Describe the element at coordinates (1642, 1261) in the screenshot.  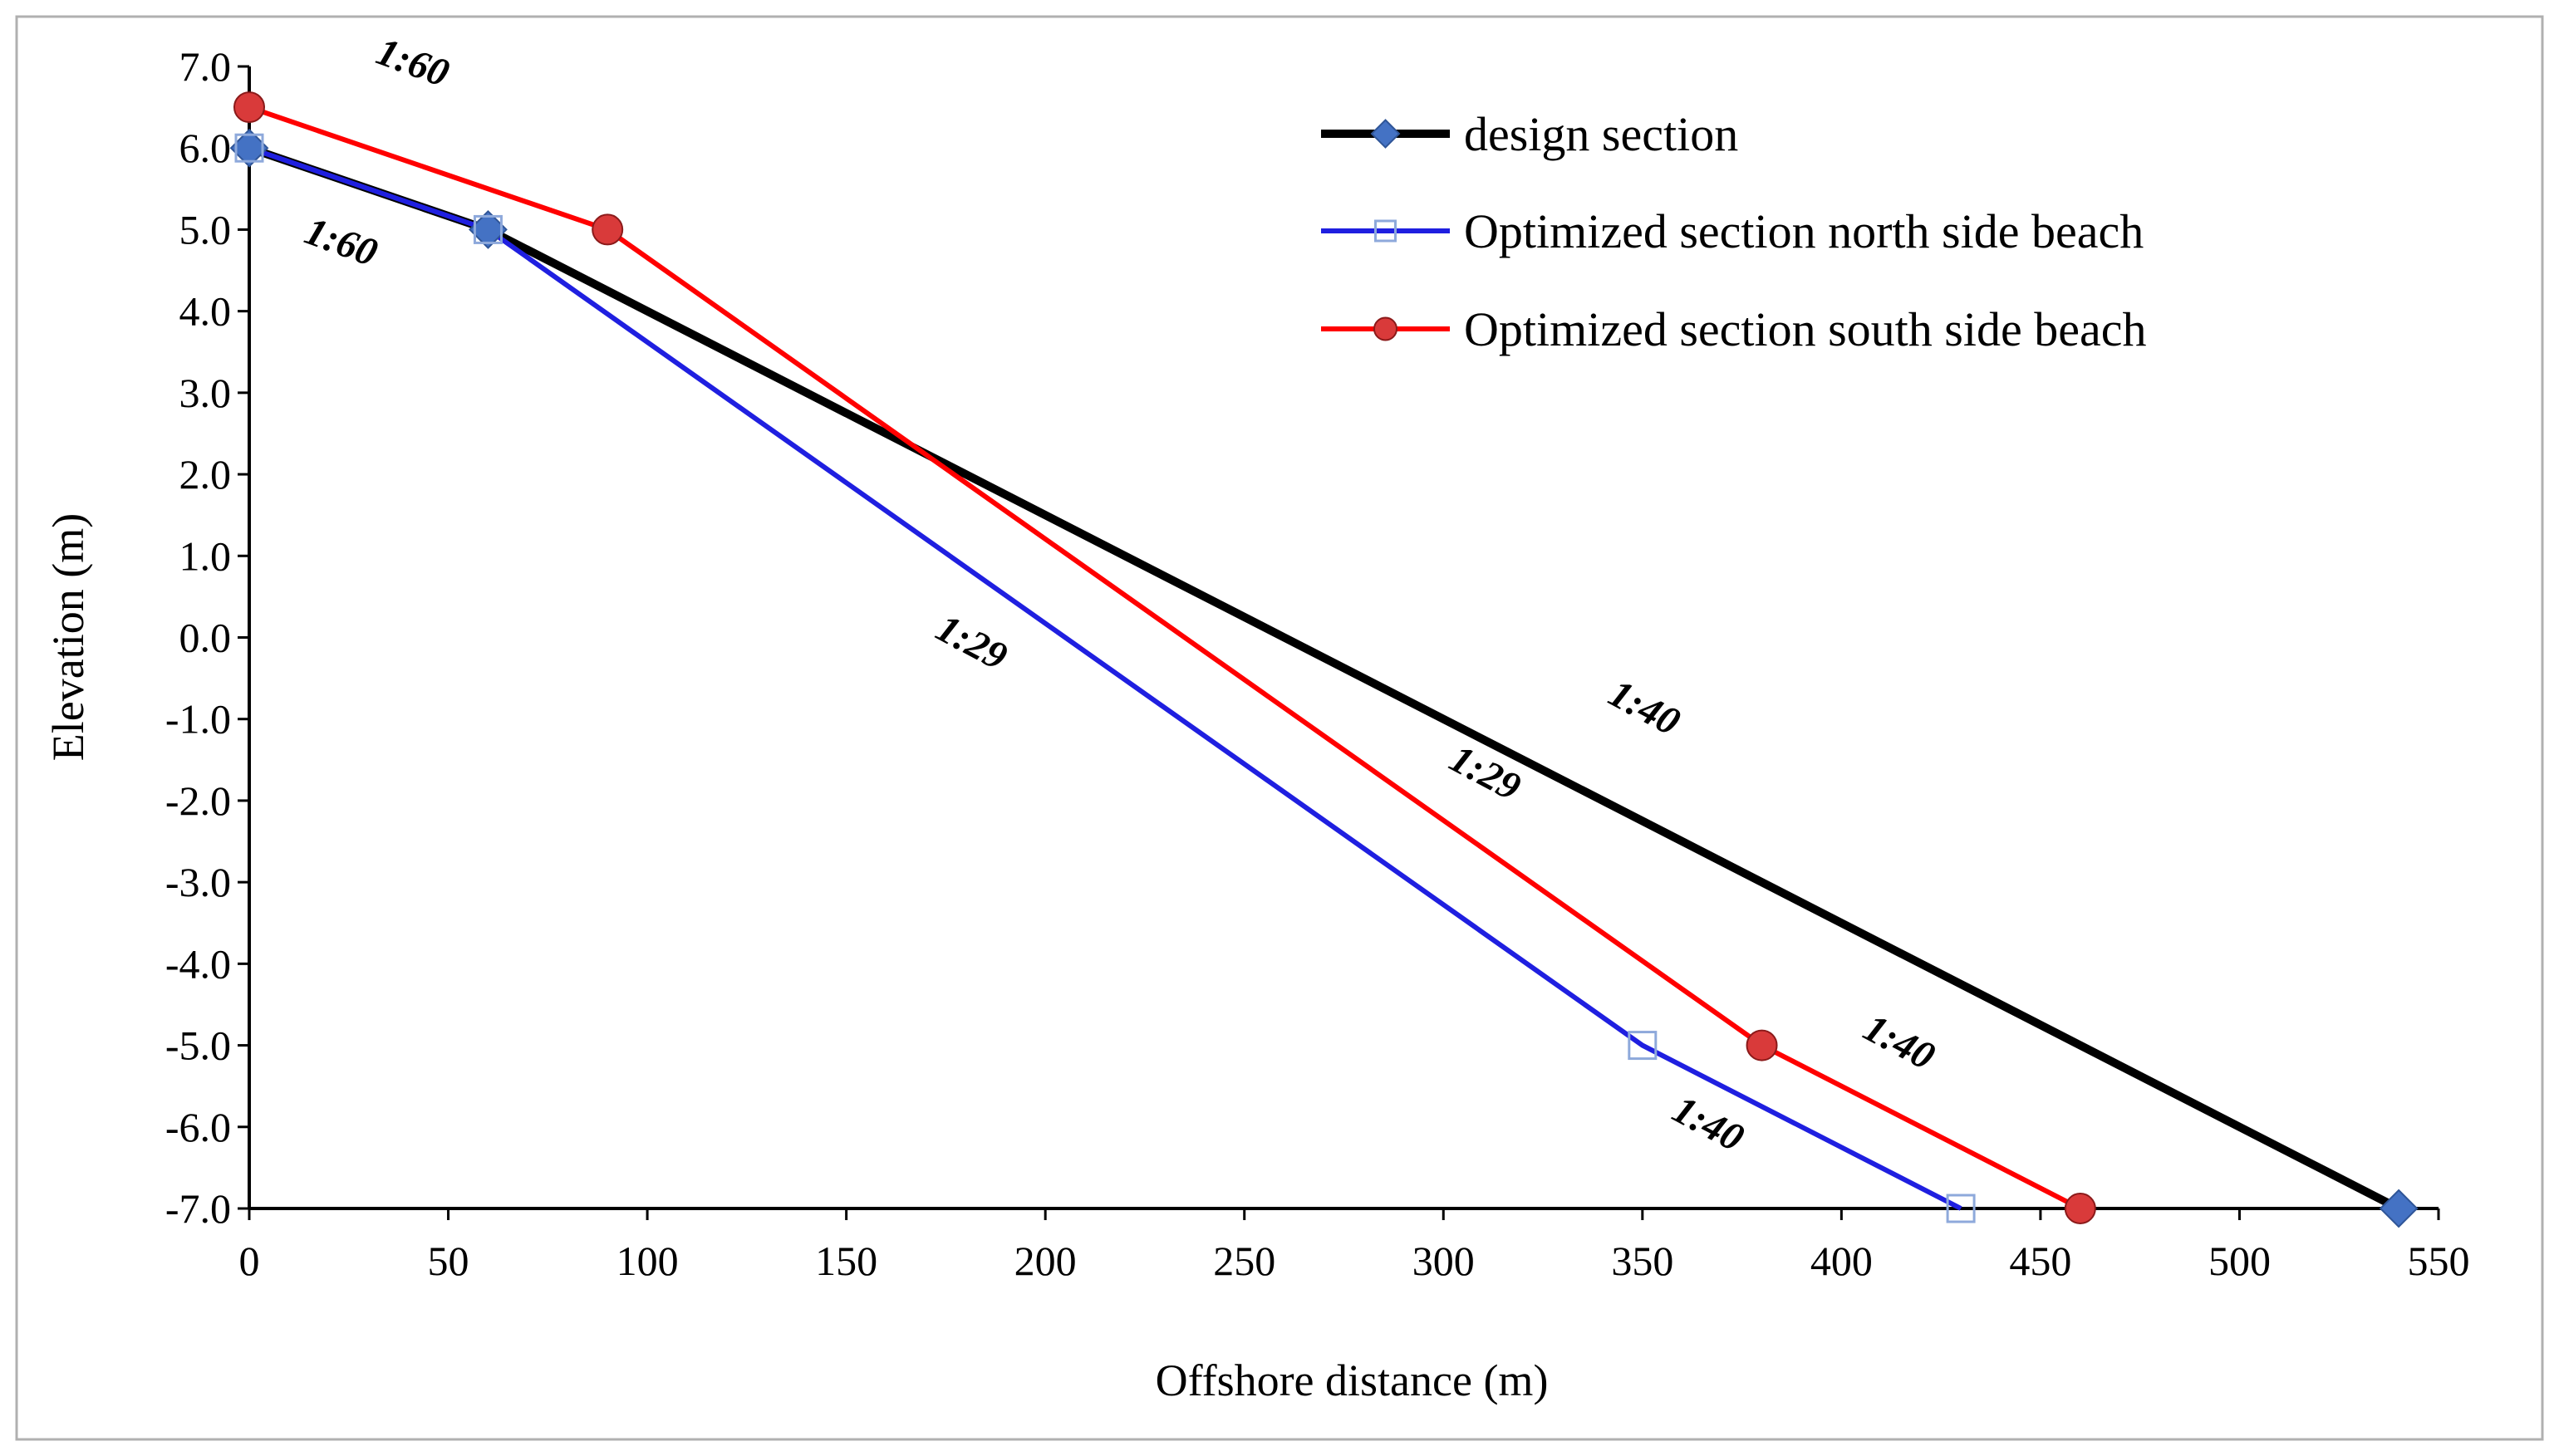
I see `x-tick-label: 350` at that location.